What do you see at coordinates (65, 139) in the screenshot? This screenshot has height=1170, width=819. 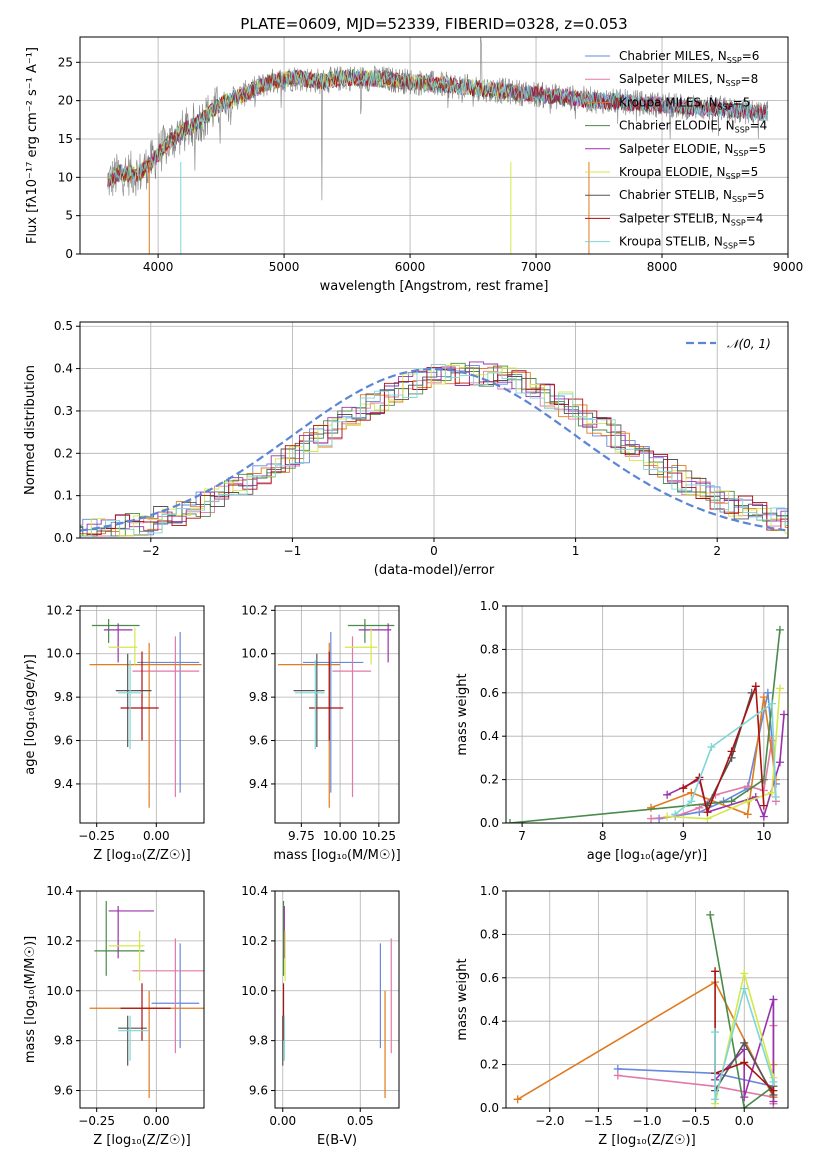 I see `y-tick-label: 15` at bounding box center [65, 139].